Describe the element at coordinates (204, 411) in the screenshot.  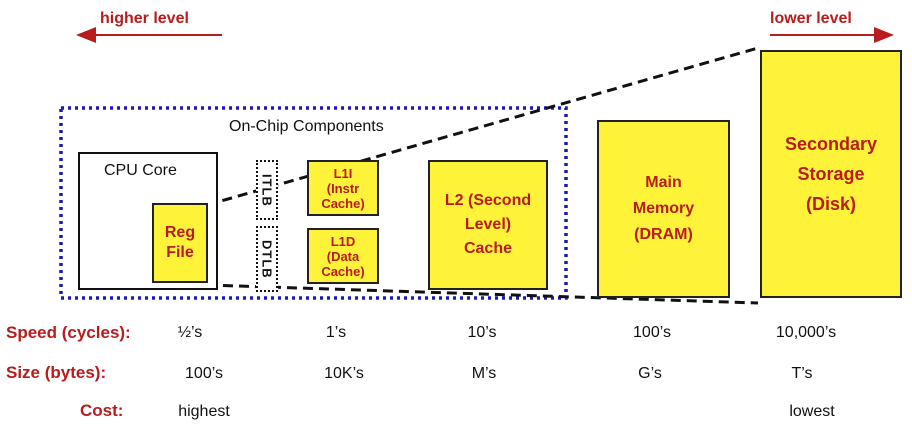
I see `cost-value-highest: highest` at that location.